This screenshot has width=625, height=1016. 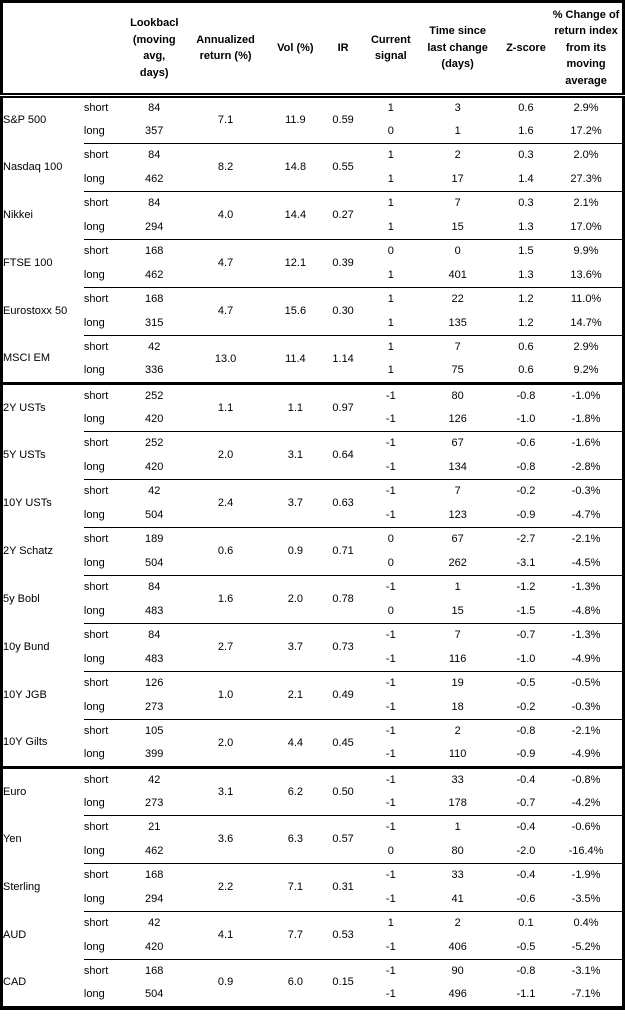 What do you see at coordinates (586, 946) in the screenshot?
I see `pct-change-value: -5.2%` at bounding box center [586, 946].